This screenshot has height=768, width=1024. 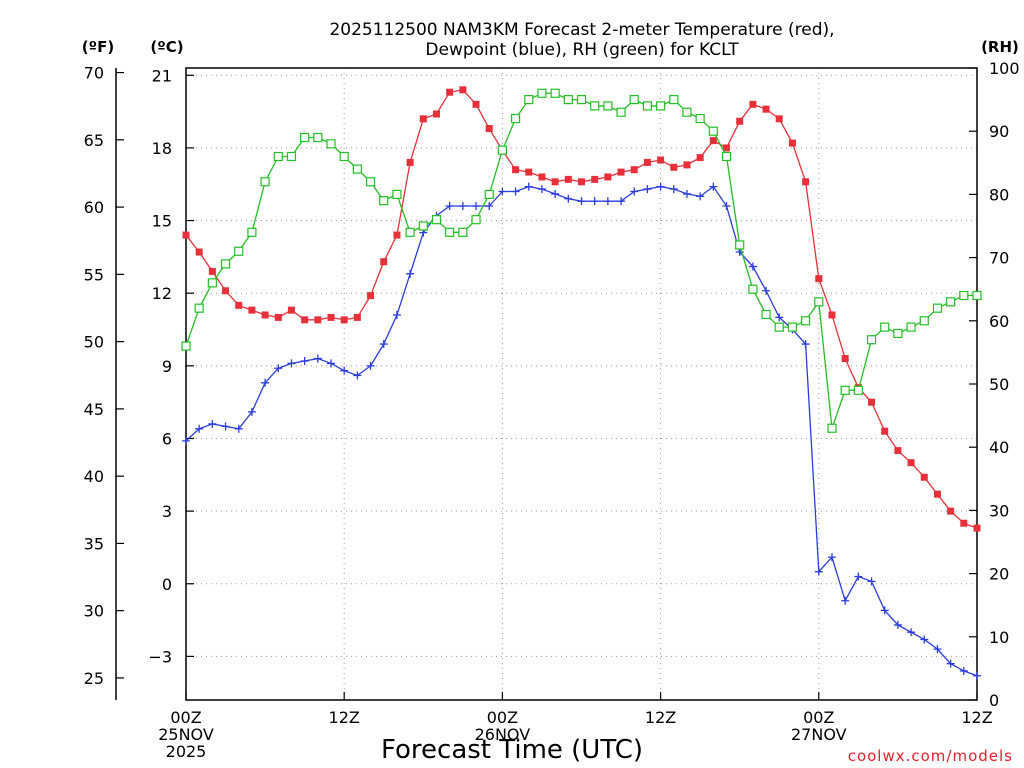 I want to click on fahrenheit-tick-label: 30, so click(x=94, y=611).